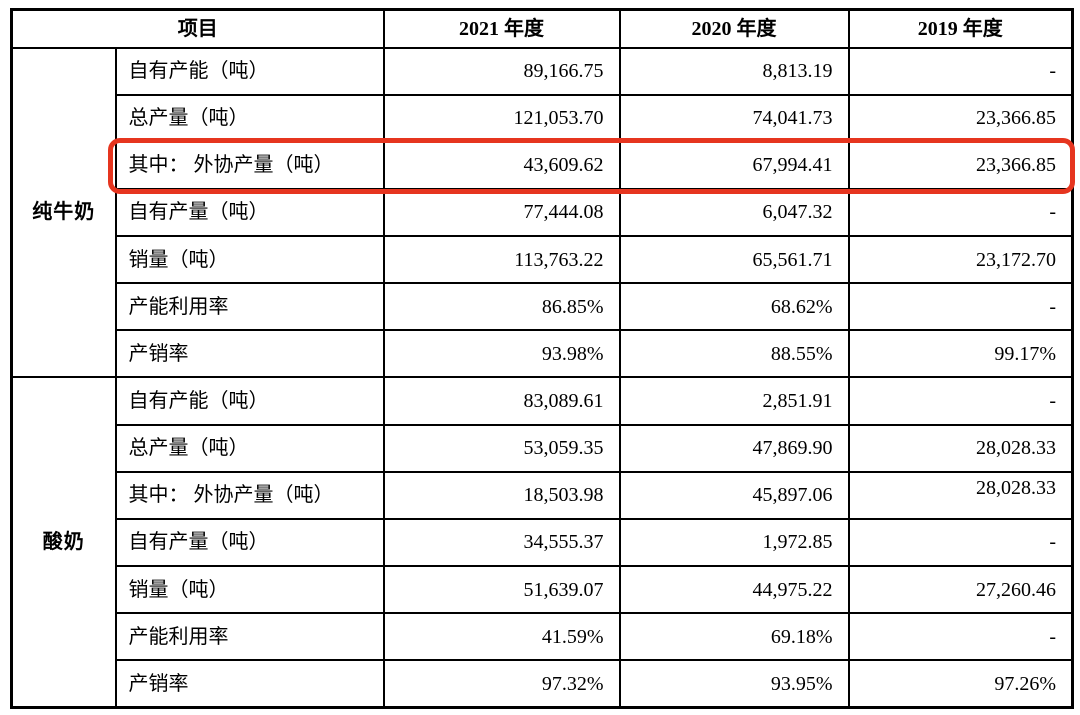 The width and height of the screenshot is (1080, 715). I want to click on table-row: 销量（吨） 113,763.22 65,561.71 23,172.70, so click(543, 260).